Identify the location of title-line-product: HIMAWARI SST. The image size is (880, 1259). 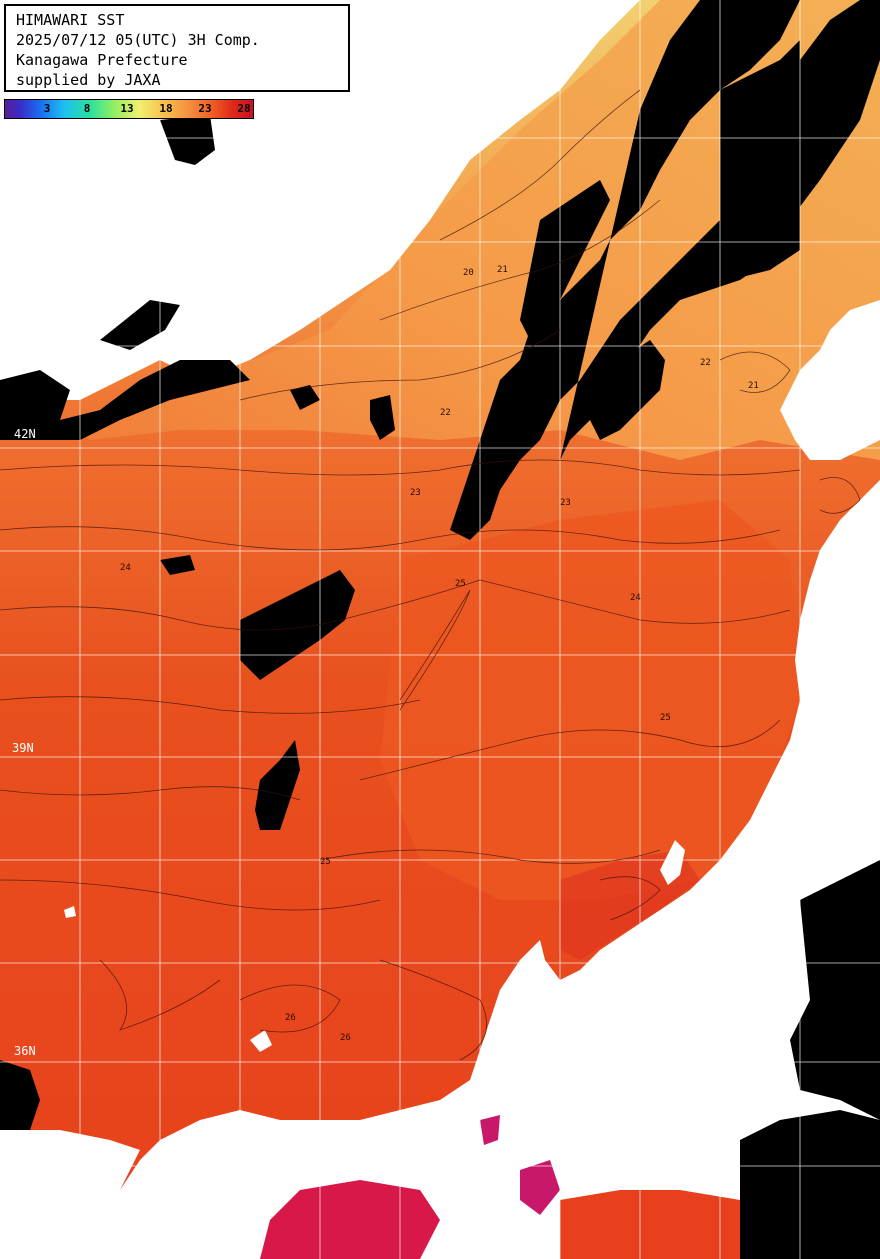
(70, 20).